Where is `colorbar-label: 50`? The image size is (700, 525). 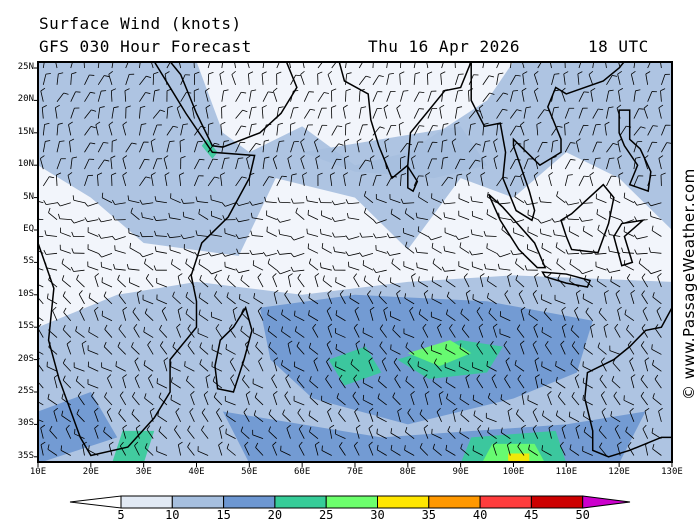 colorbar-label: 50 is located at coordinates (582, 515).